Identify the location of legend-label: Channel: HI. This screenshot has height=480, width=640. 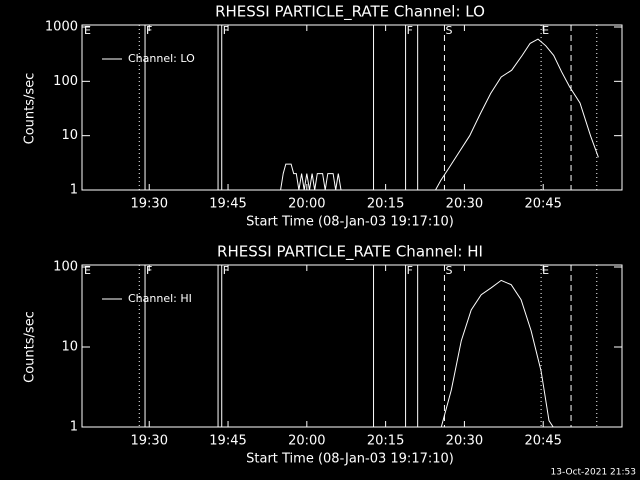
(160, 298).